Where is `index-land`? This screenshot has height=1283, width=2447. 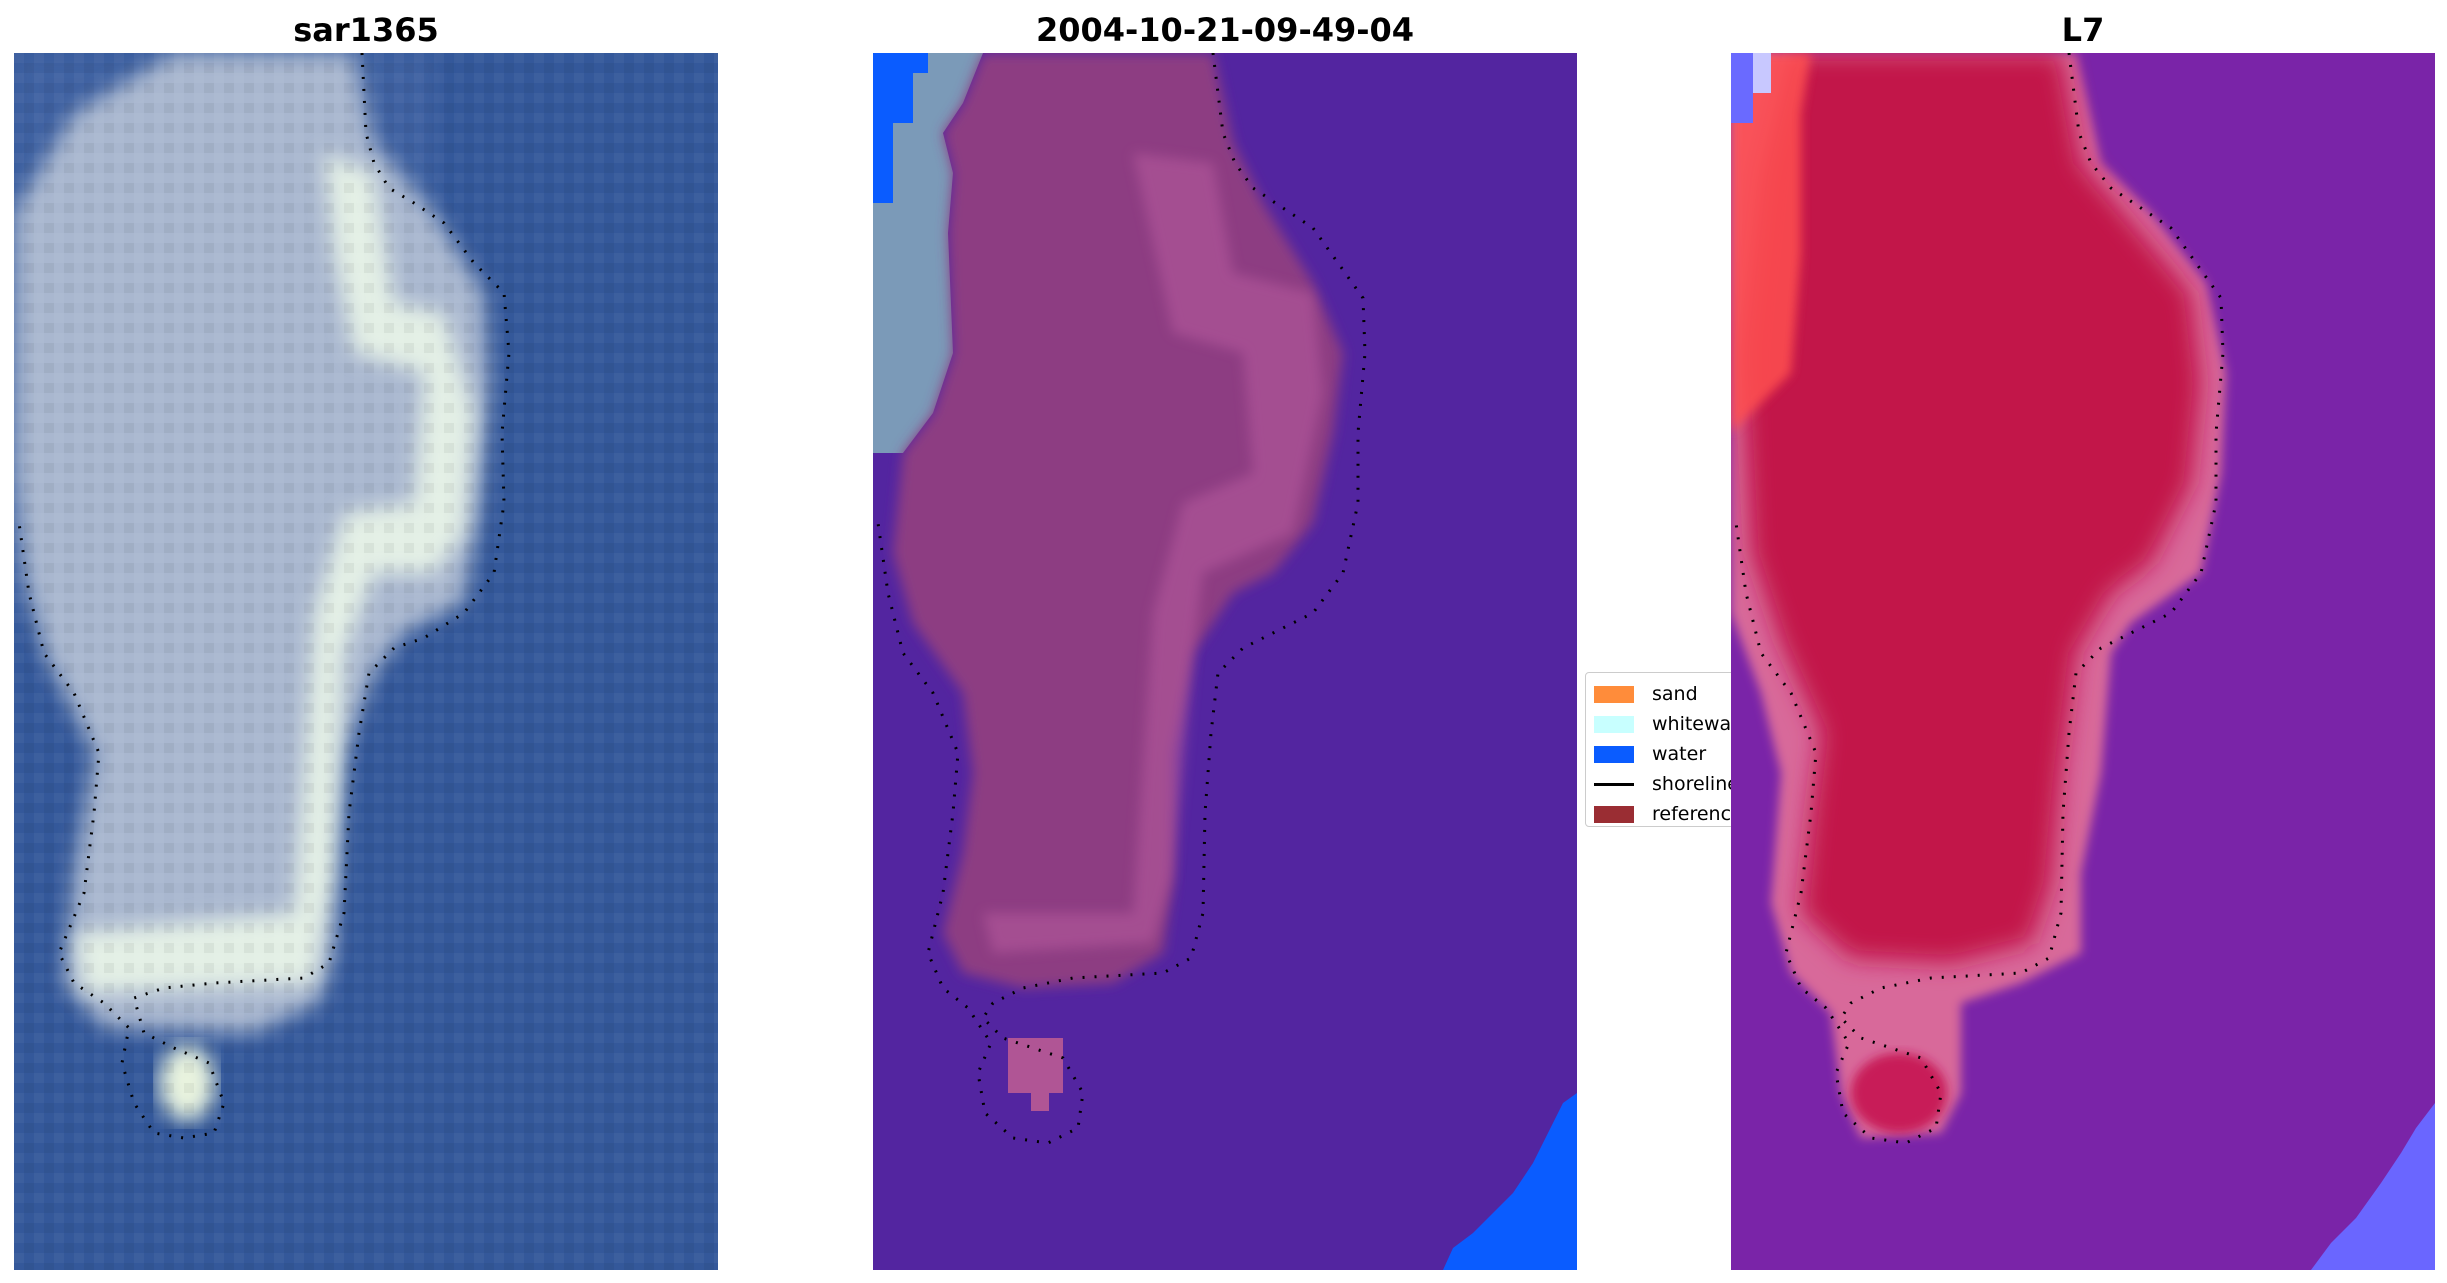 index-land is located at coordinates (1971, 508).